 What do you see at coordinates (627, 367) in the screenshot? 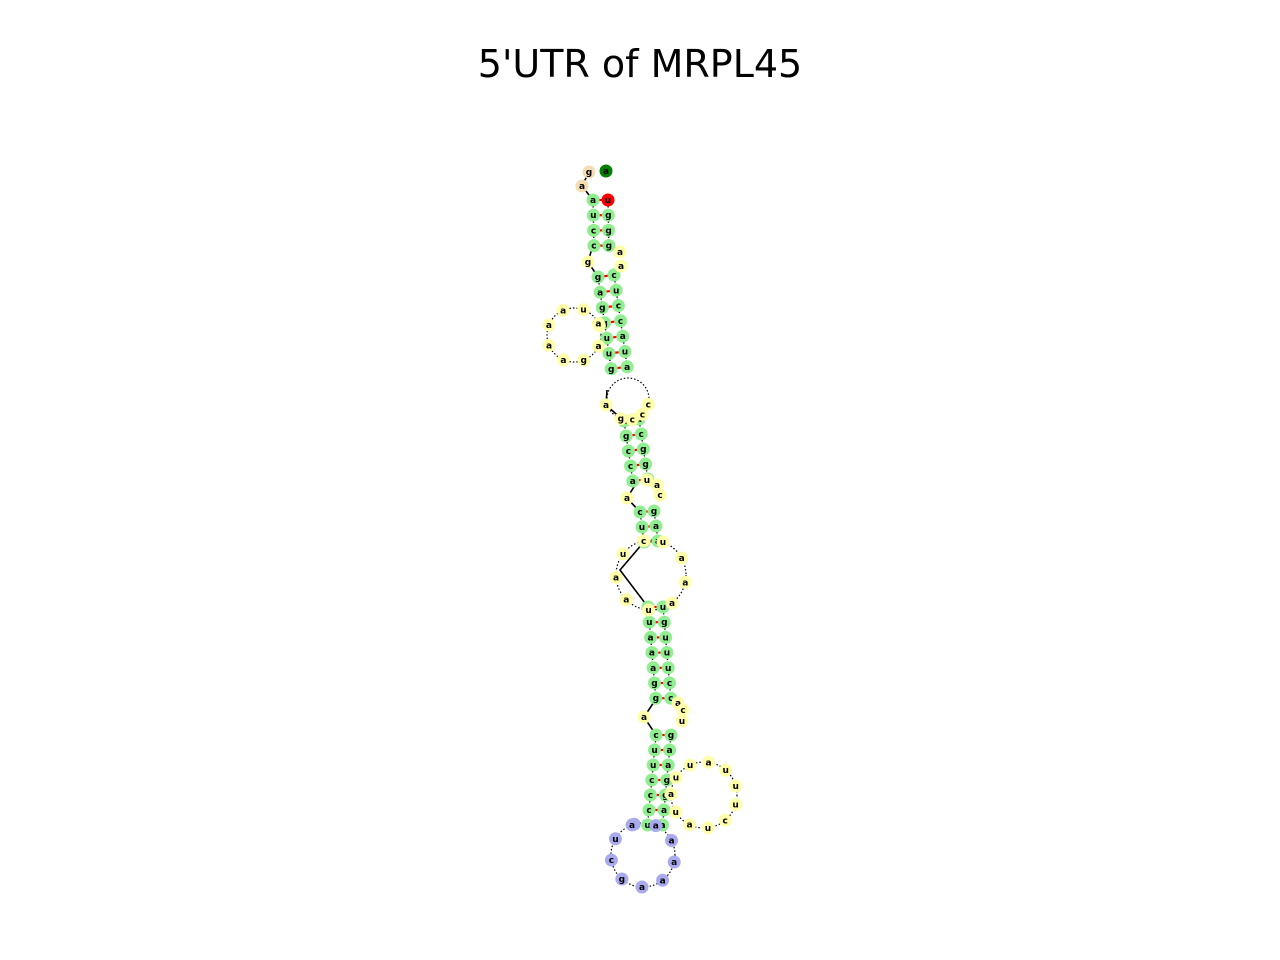
I see `helix-2-right-nt: a` at bounding box center [627, 367].